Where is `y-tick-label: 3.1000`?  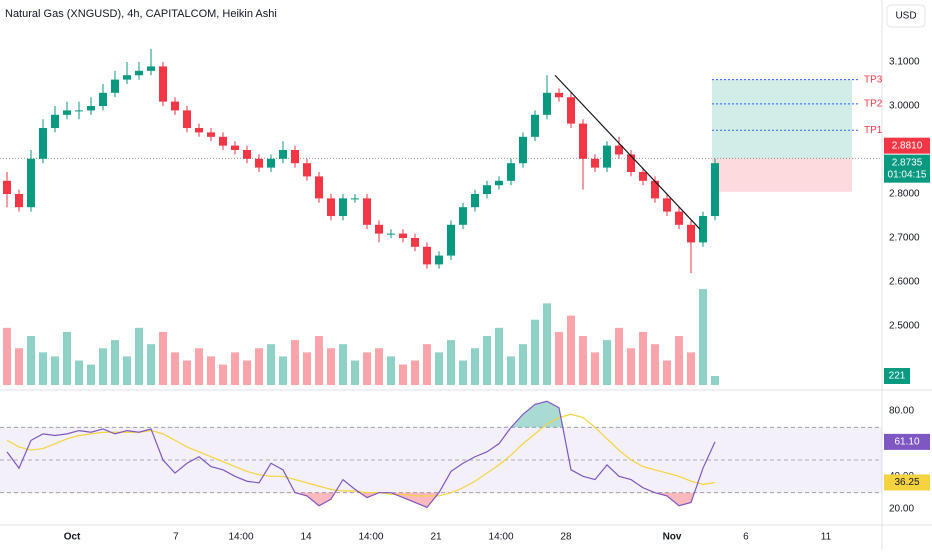
y-tick-label: 3.1000 is located at coordinates (904, 62).